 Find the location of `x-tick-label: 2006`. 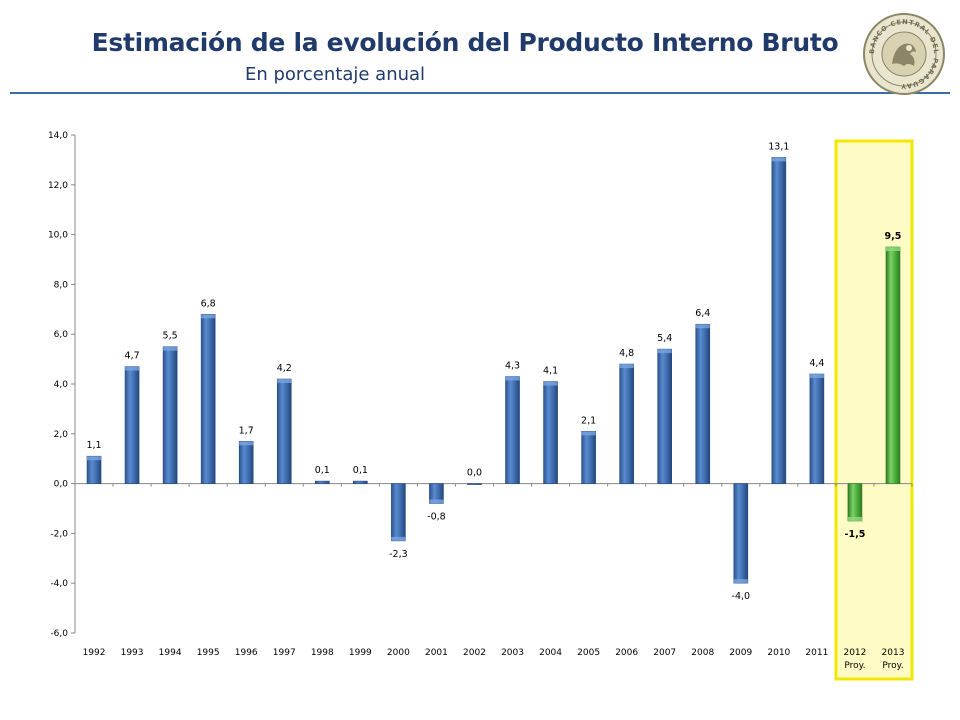

x-tick-label: 2006 is located at coordinates (626, 653).